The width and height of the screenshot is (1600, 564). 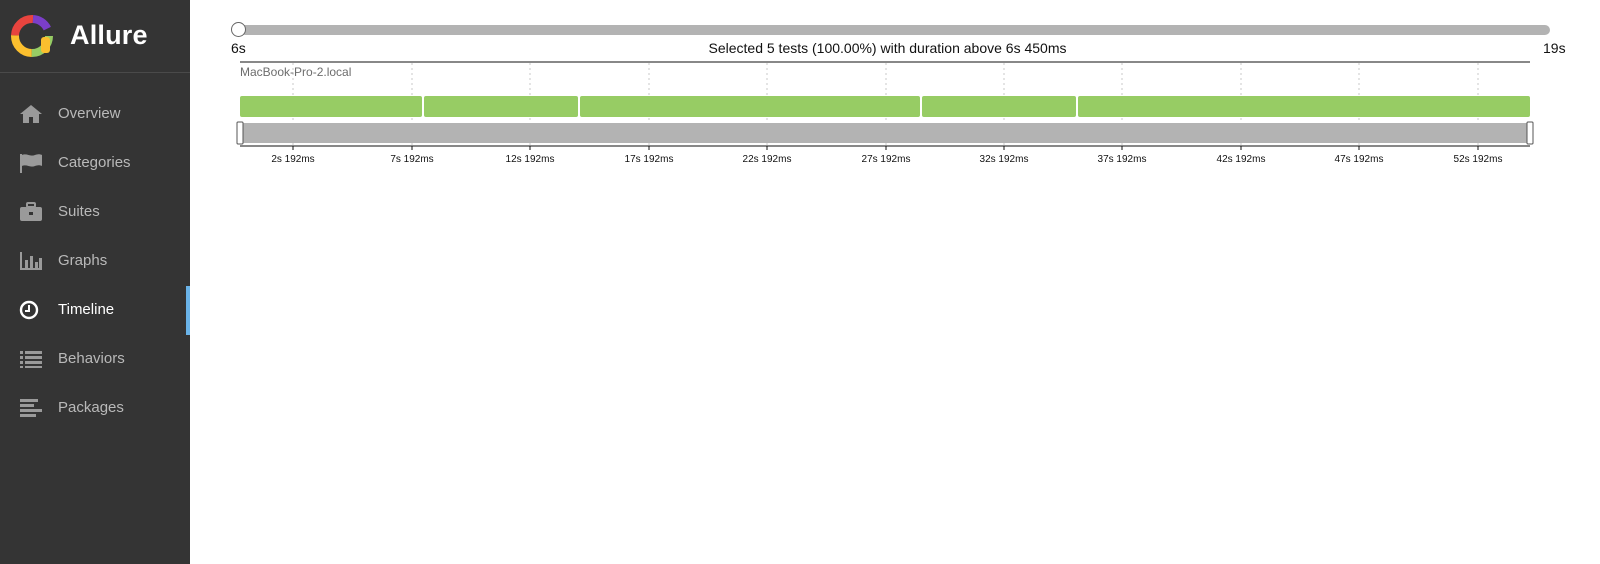 I want to click on timeline-chart: MacBook-Pro-2.local, so click(x=885, y=113).